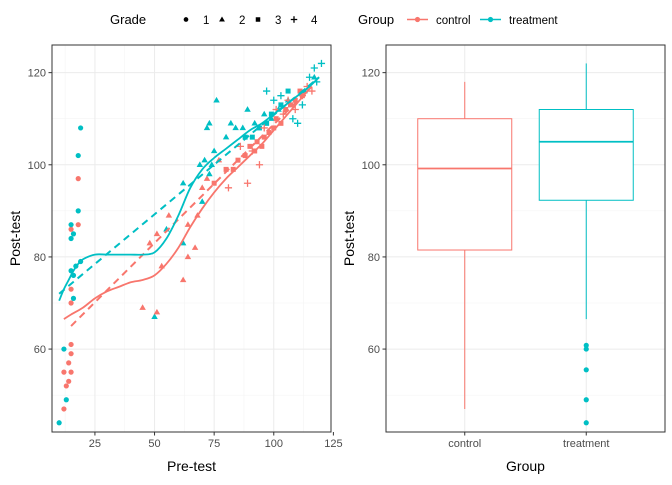 The width and height of the screenshot is (672, 485). I want to click on legend-group-items: control treatment, so click(482, 21).